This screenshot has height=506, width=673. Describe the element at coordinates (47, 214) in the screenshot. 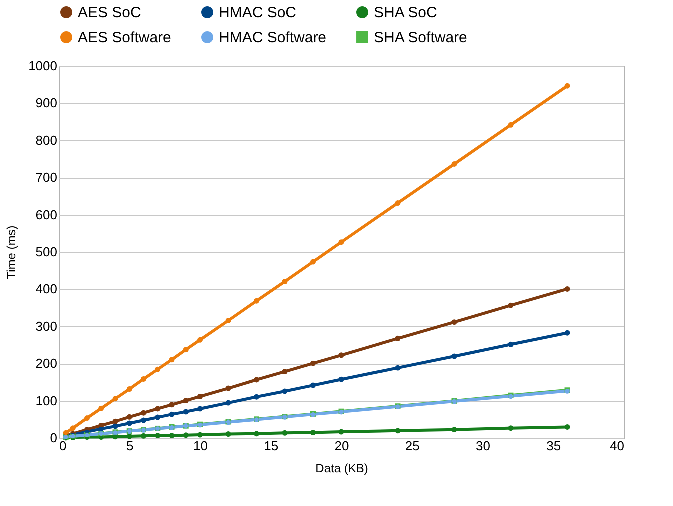

I see `y-tick-label: 600` at that location.